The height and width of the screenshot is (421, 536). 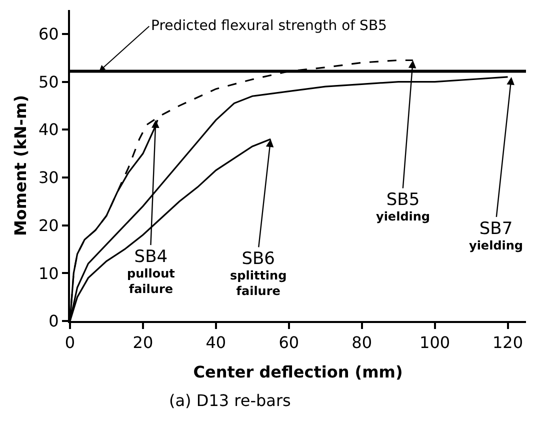 I want to click on x-axis-title: Center deflection (mm), so click(x=298, y=372).